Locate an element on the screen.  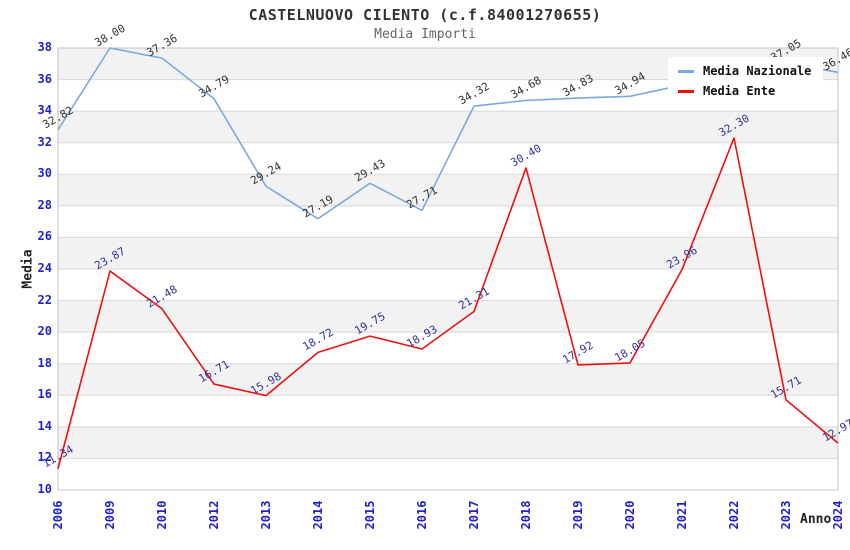
legend-item-media-nazionale: Media Nazionale is located at coordinates (744, 71).